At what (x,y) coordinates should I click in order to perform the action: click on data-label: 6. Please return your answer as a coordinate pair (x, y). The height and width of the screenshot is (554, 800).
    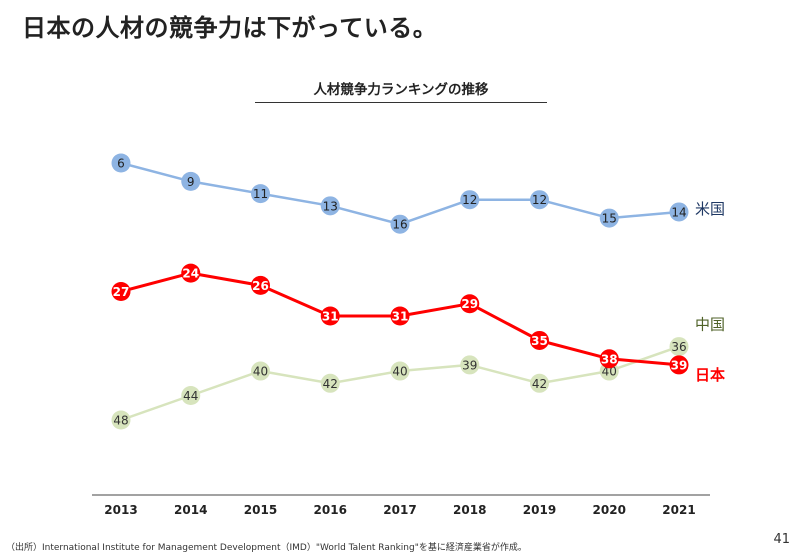
    Looking at the image, I should click on (121, 164).